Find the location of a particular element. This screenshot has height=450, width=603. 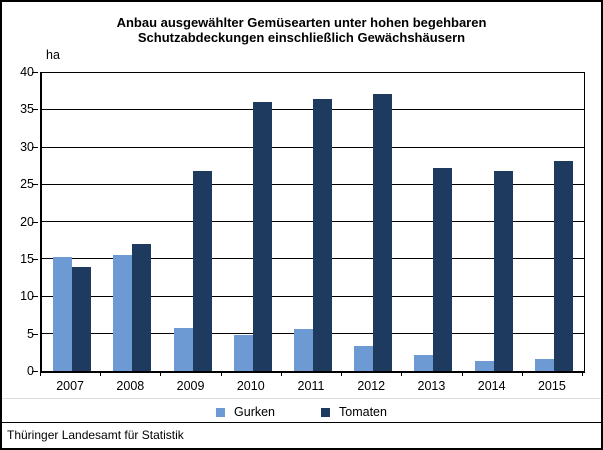

x-axis-label-2008: 2008 is located at coordinates (130, 386).